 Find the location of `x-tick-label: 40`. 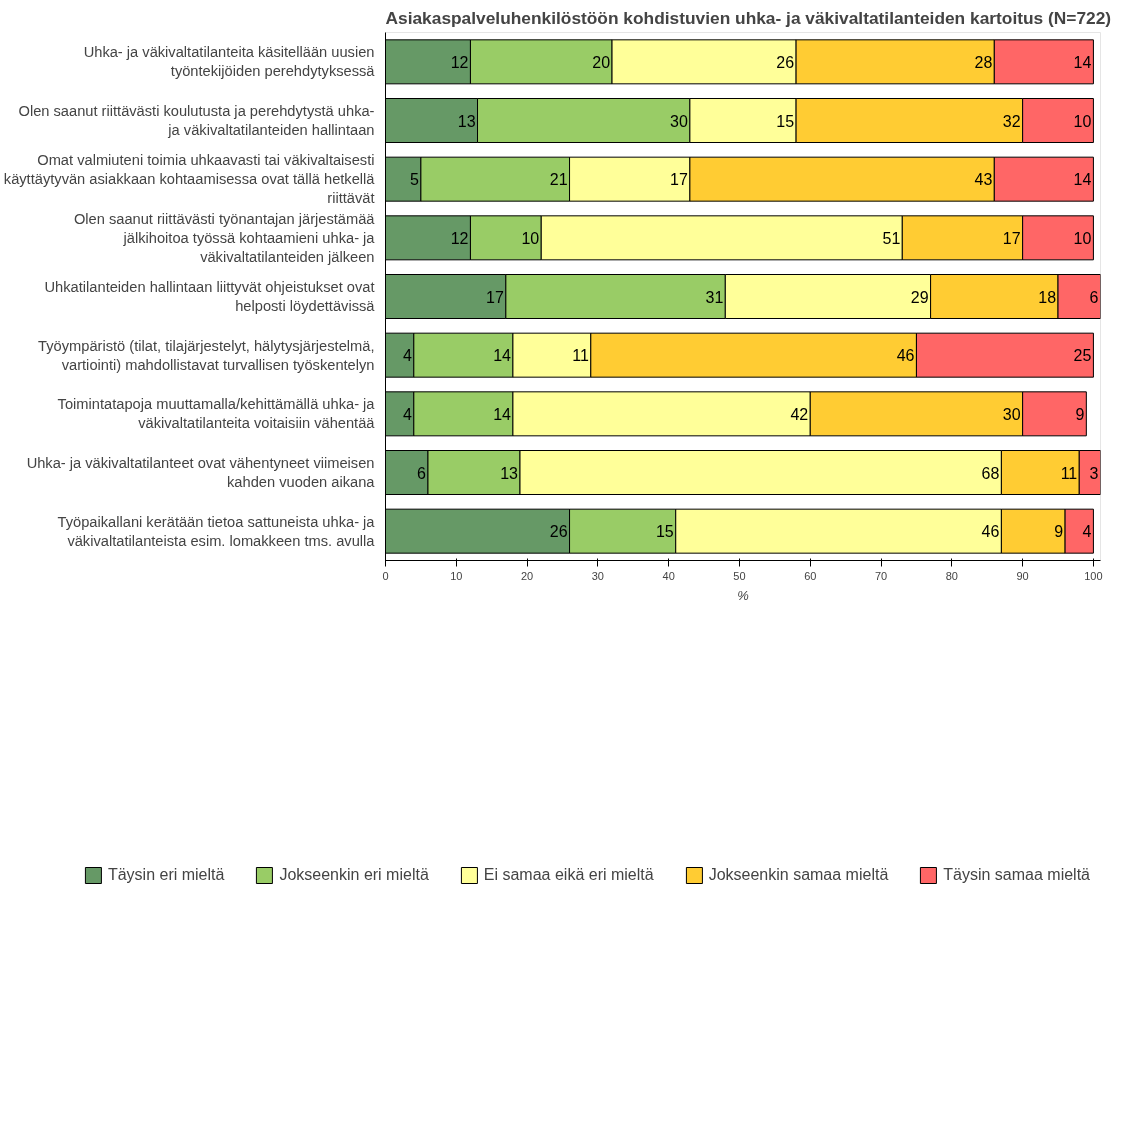

x-tick-label: 40 is located at coordinates (668, 575).